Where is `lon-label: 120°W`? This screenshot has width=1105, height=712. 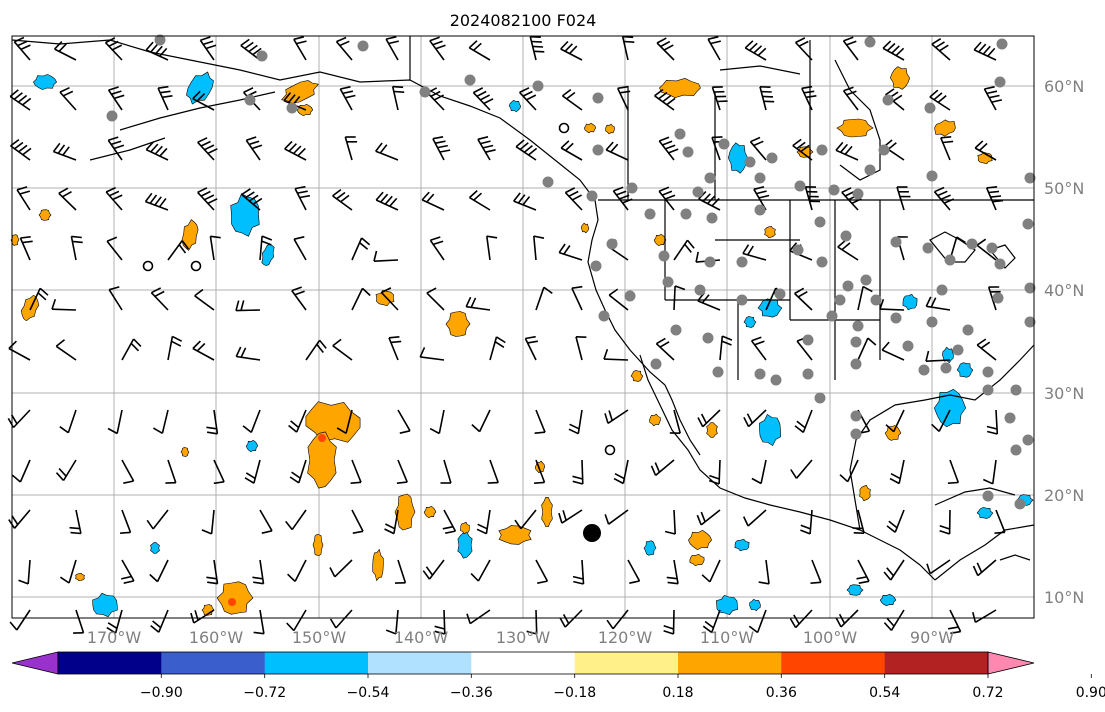
lon-label: 120°W is located at coordinates (625, 637).